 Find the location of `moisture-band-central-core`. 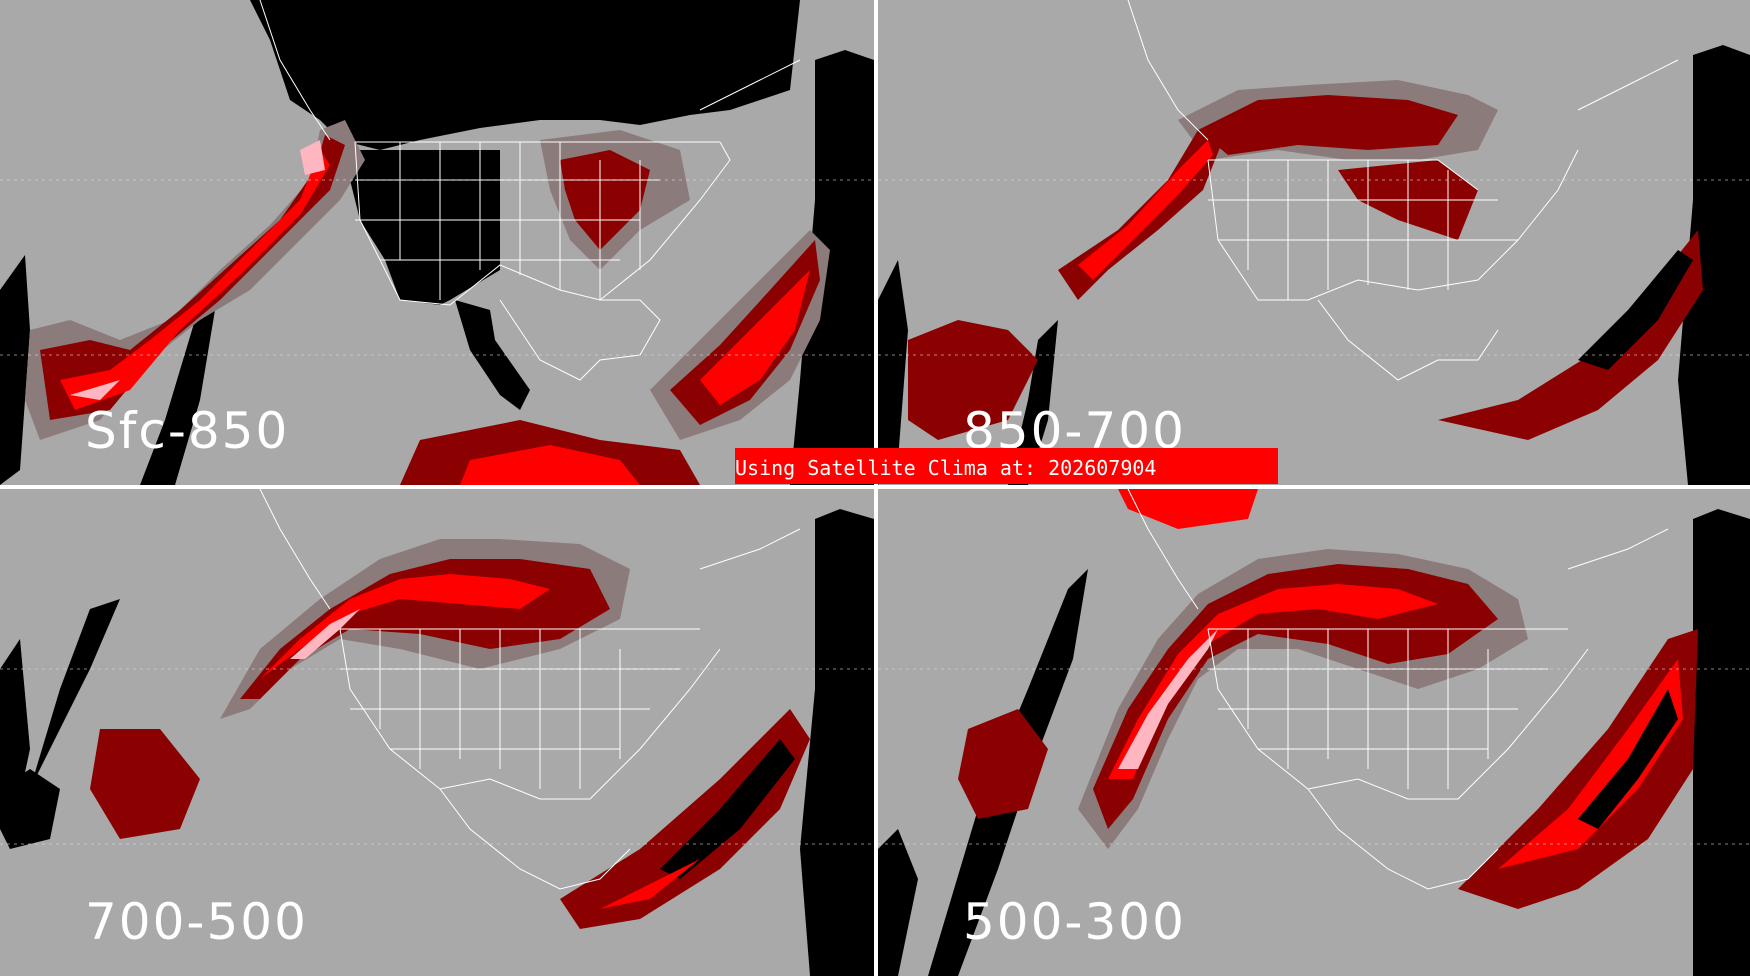

moisture-band-central-core is located at coordinates (605, 200).